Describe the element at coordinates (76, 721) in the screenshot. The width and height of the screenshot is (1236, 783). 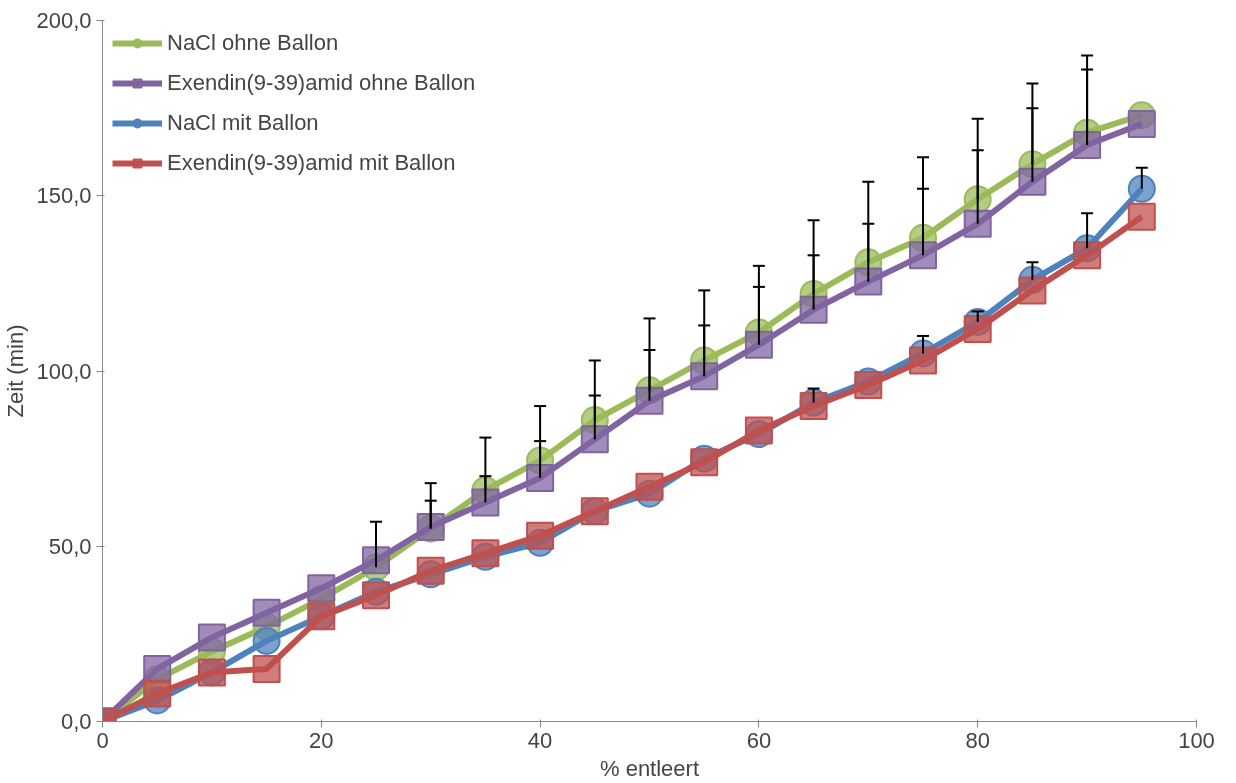
I see `y-tick-label: 0,0` at that location.